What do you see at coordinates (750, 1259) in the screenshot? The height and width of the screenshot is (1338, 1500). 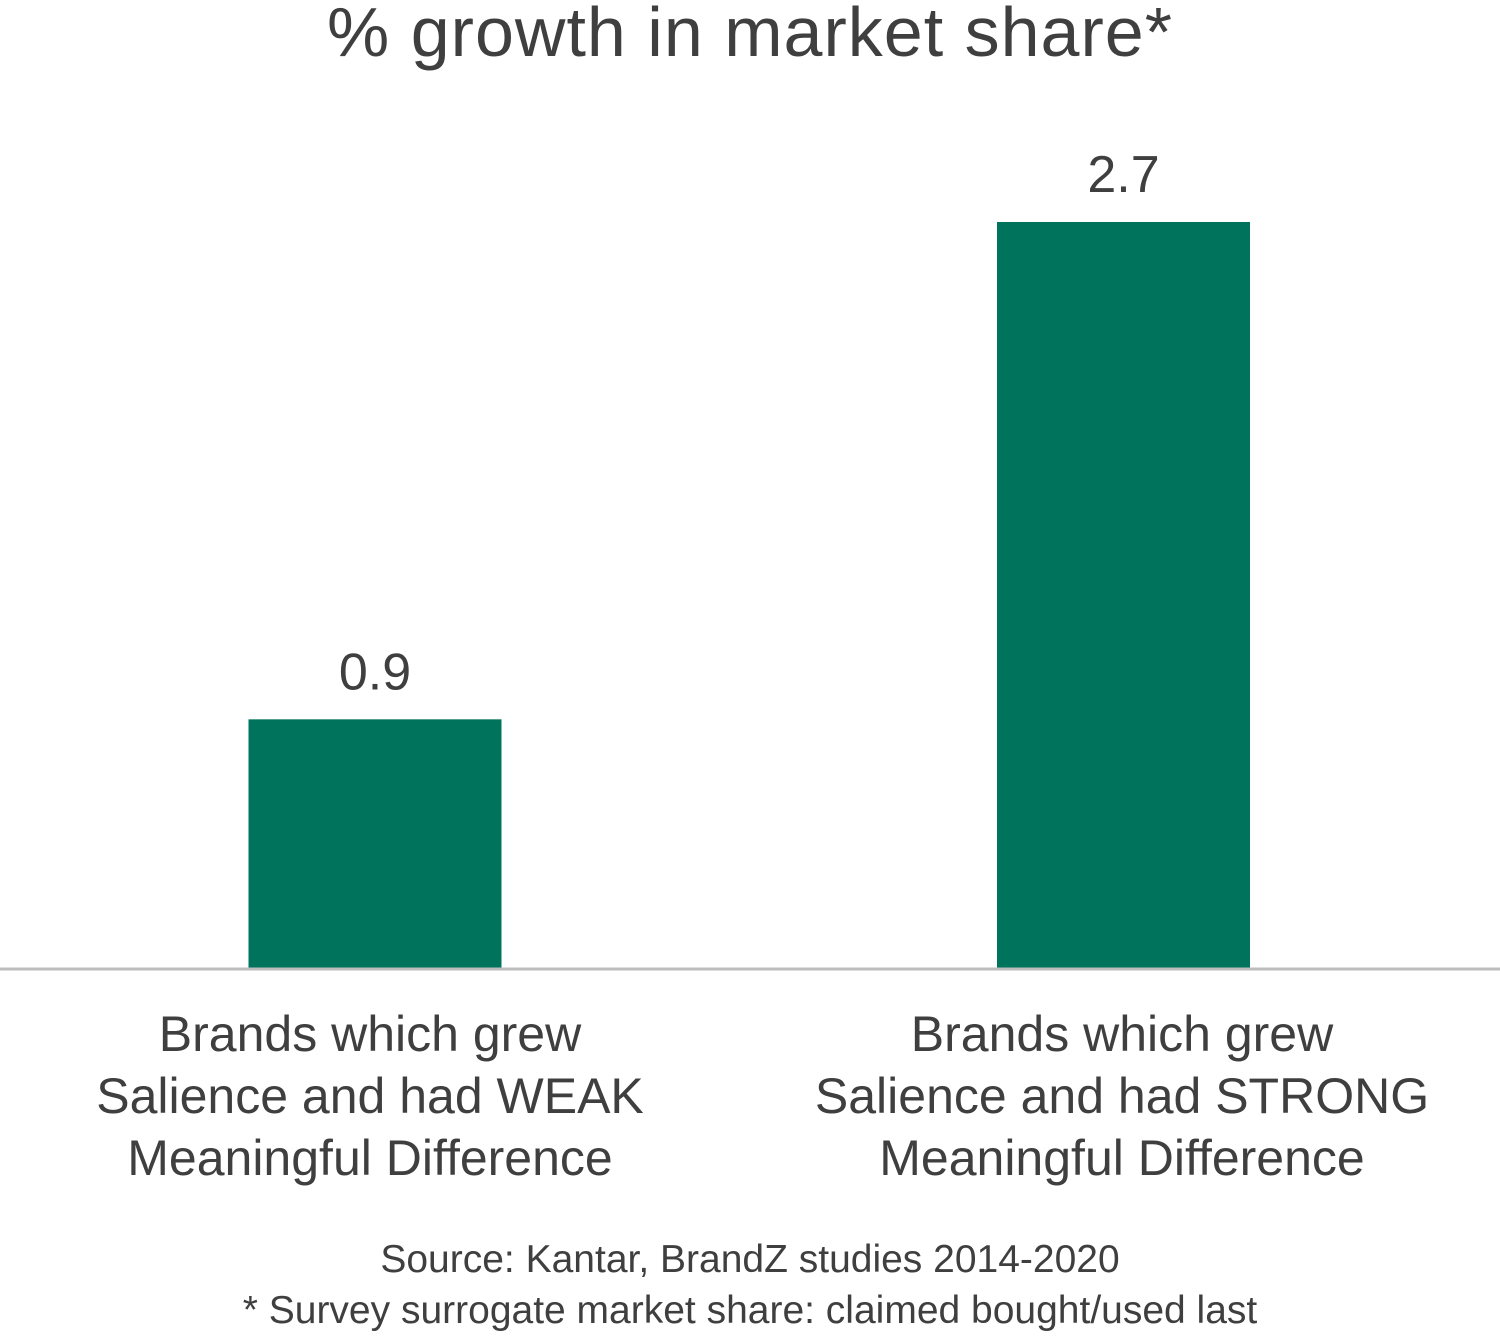 I see `source-note: Source: Kantar, BrandZ studies 2014-2020` at bounding box center [750, 1259].